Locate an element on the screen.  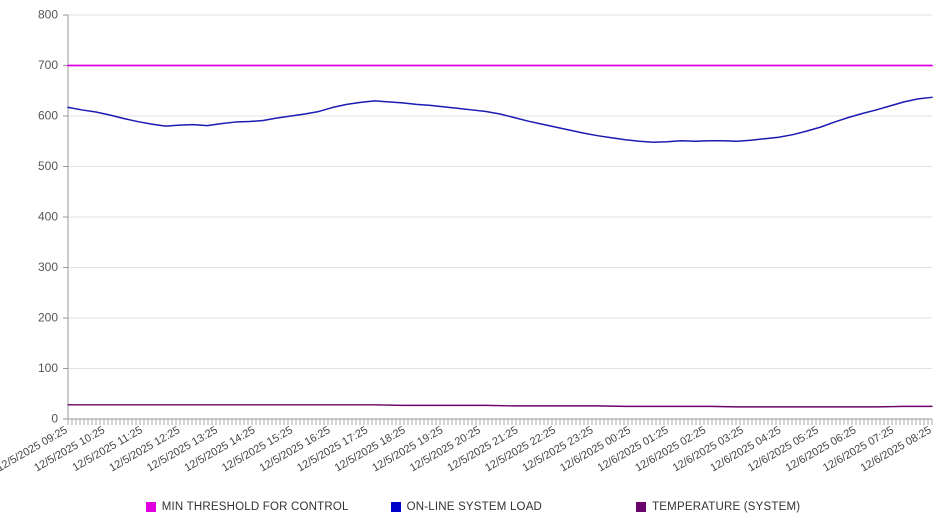
series-line-on-line-system-load is located at coordinates (500, 120).